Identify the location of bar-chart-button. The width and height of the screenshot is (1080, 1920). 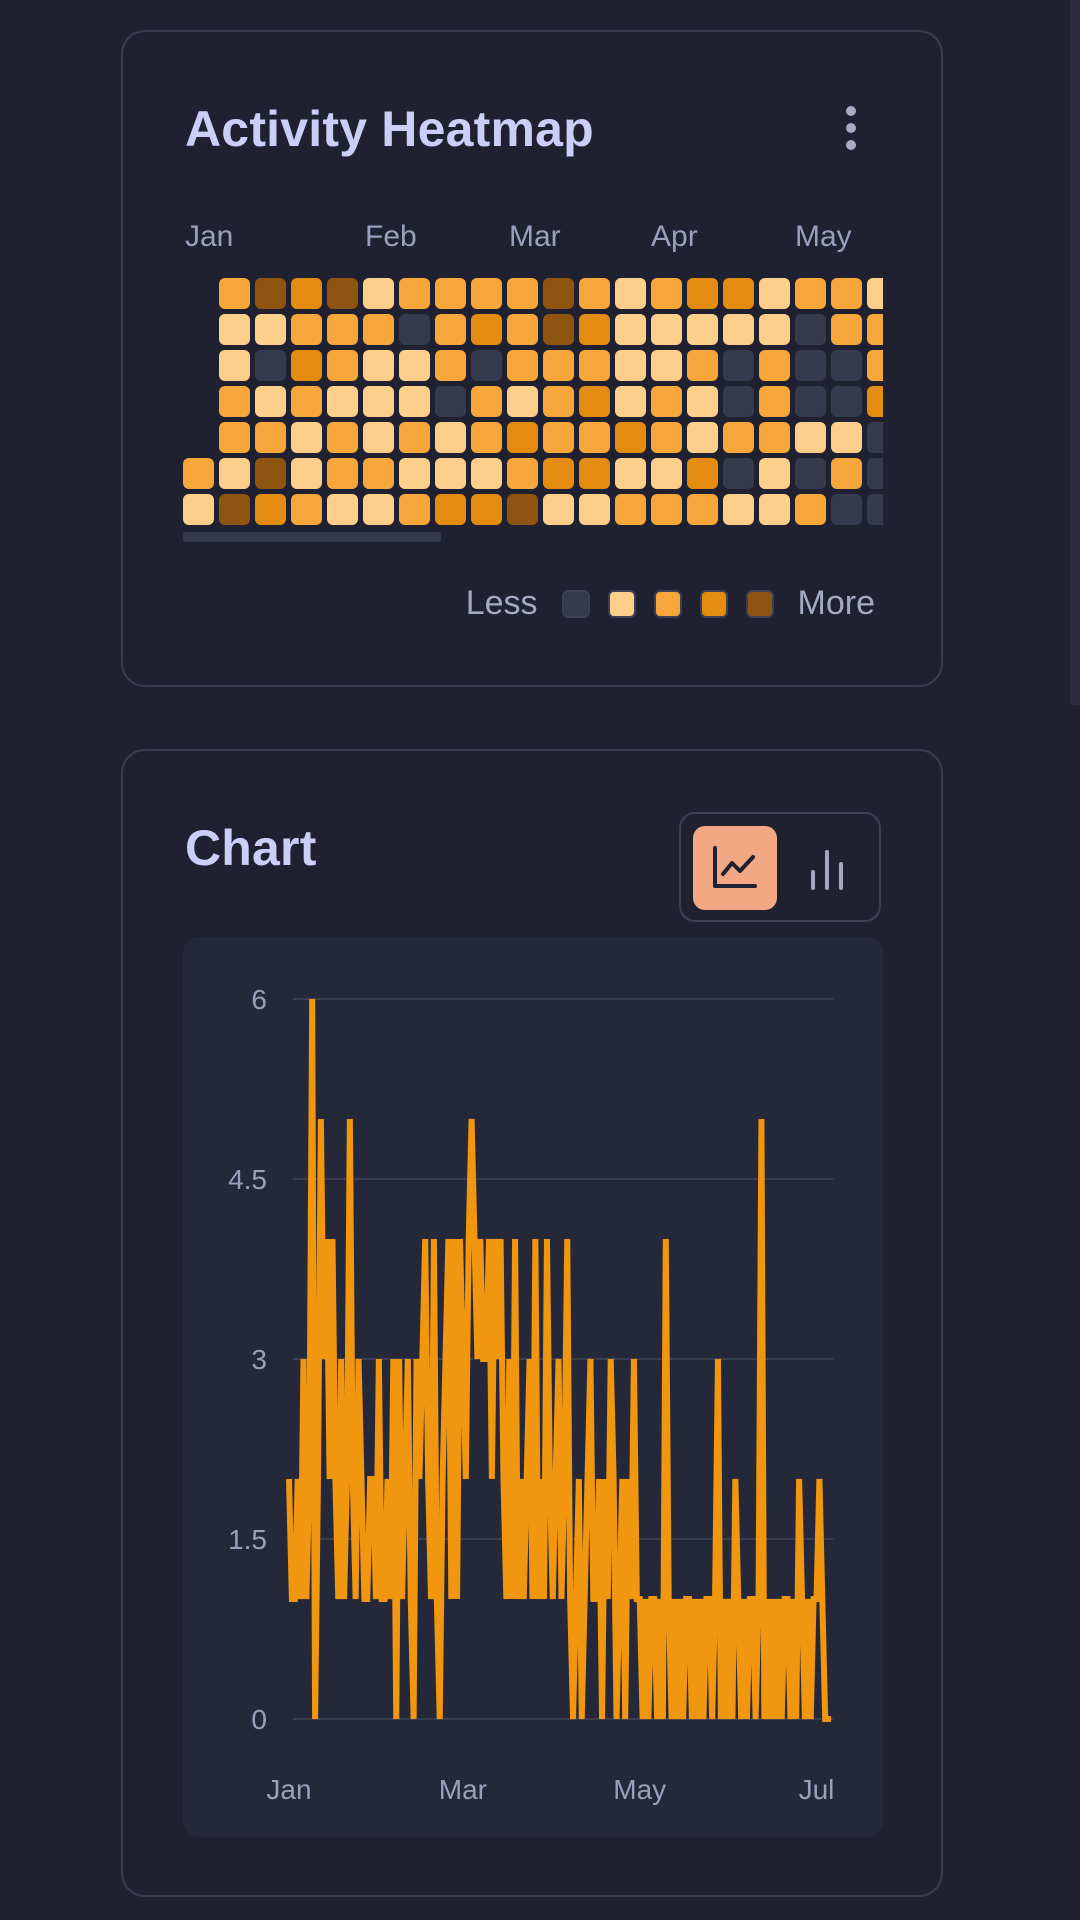
(827, 868).